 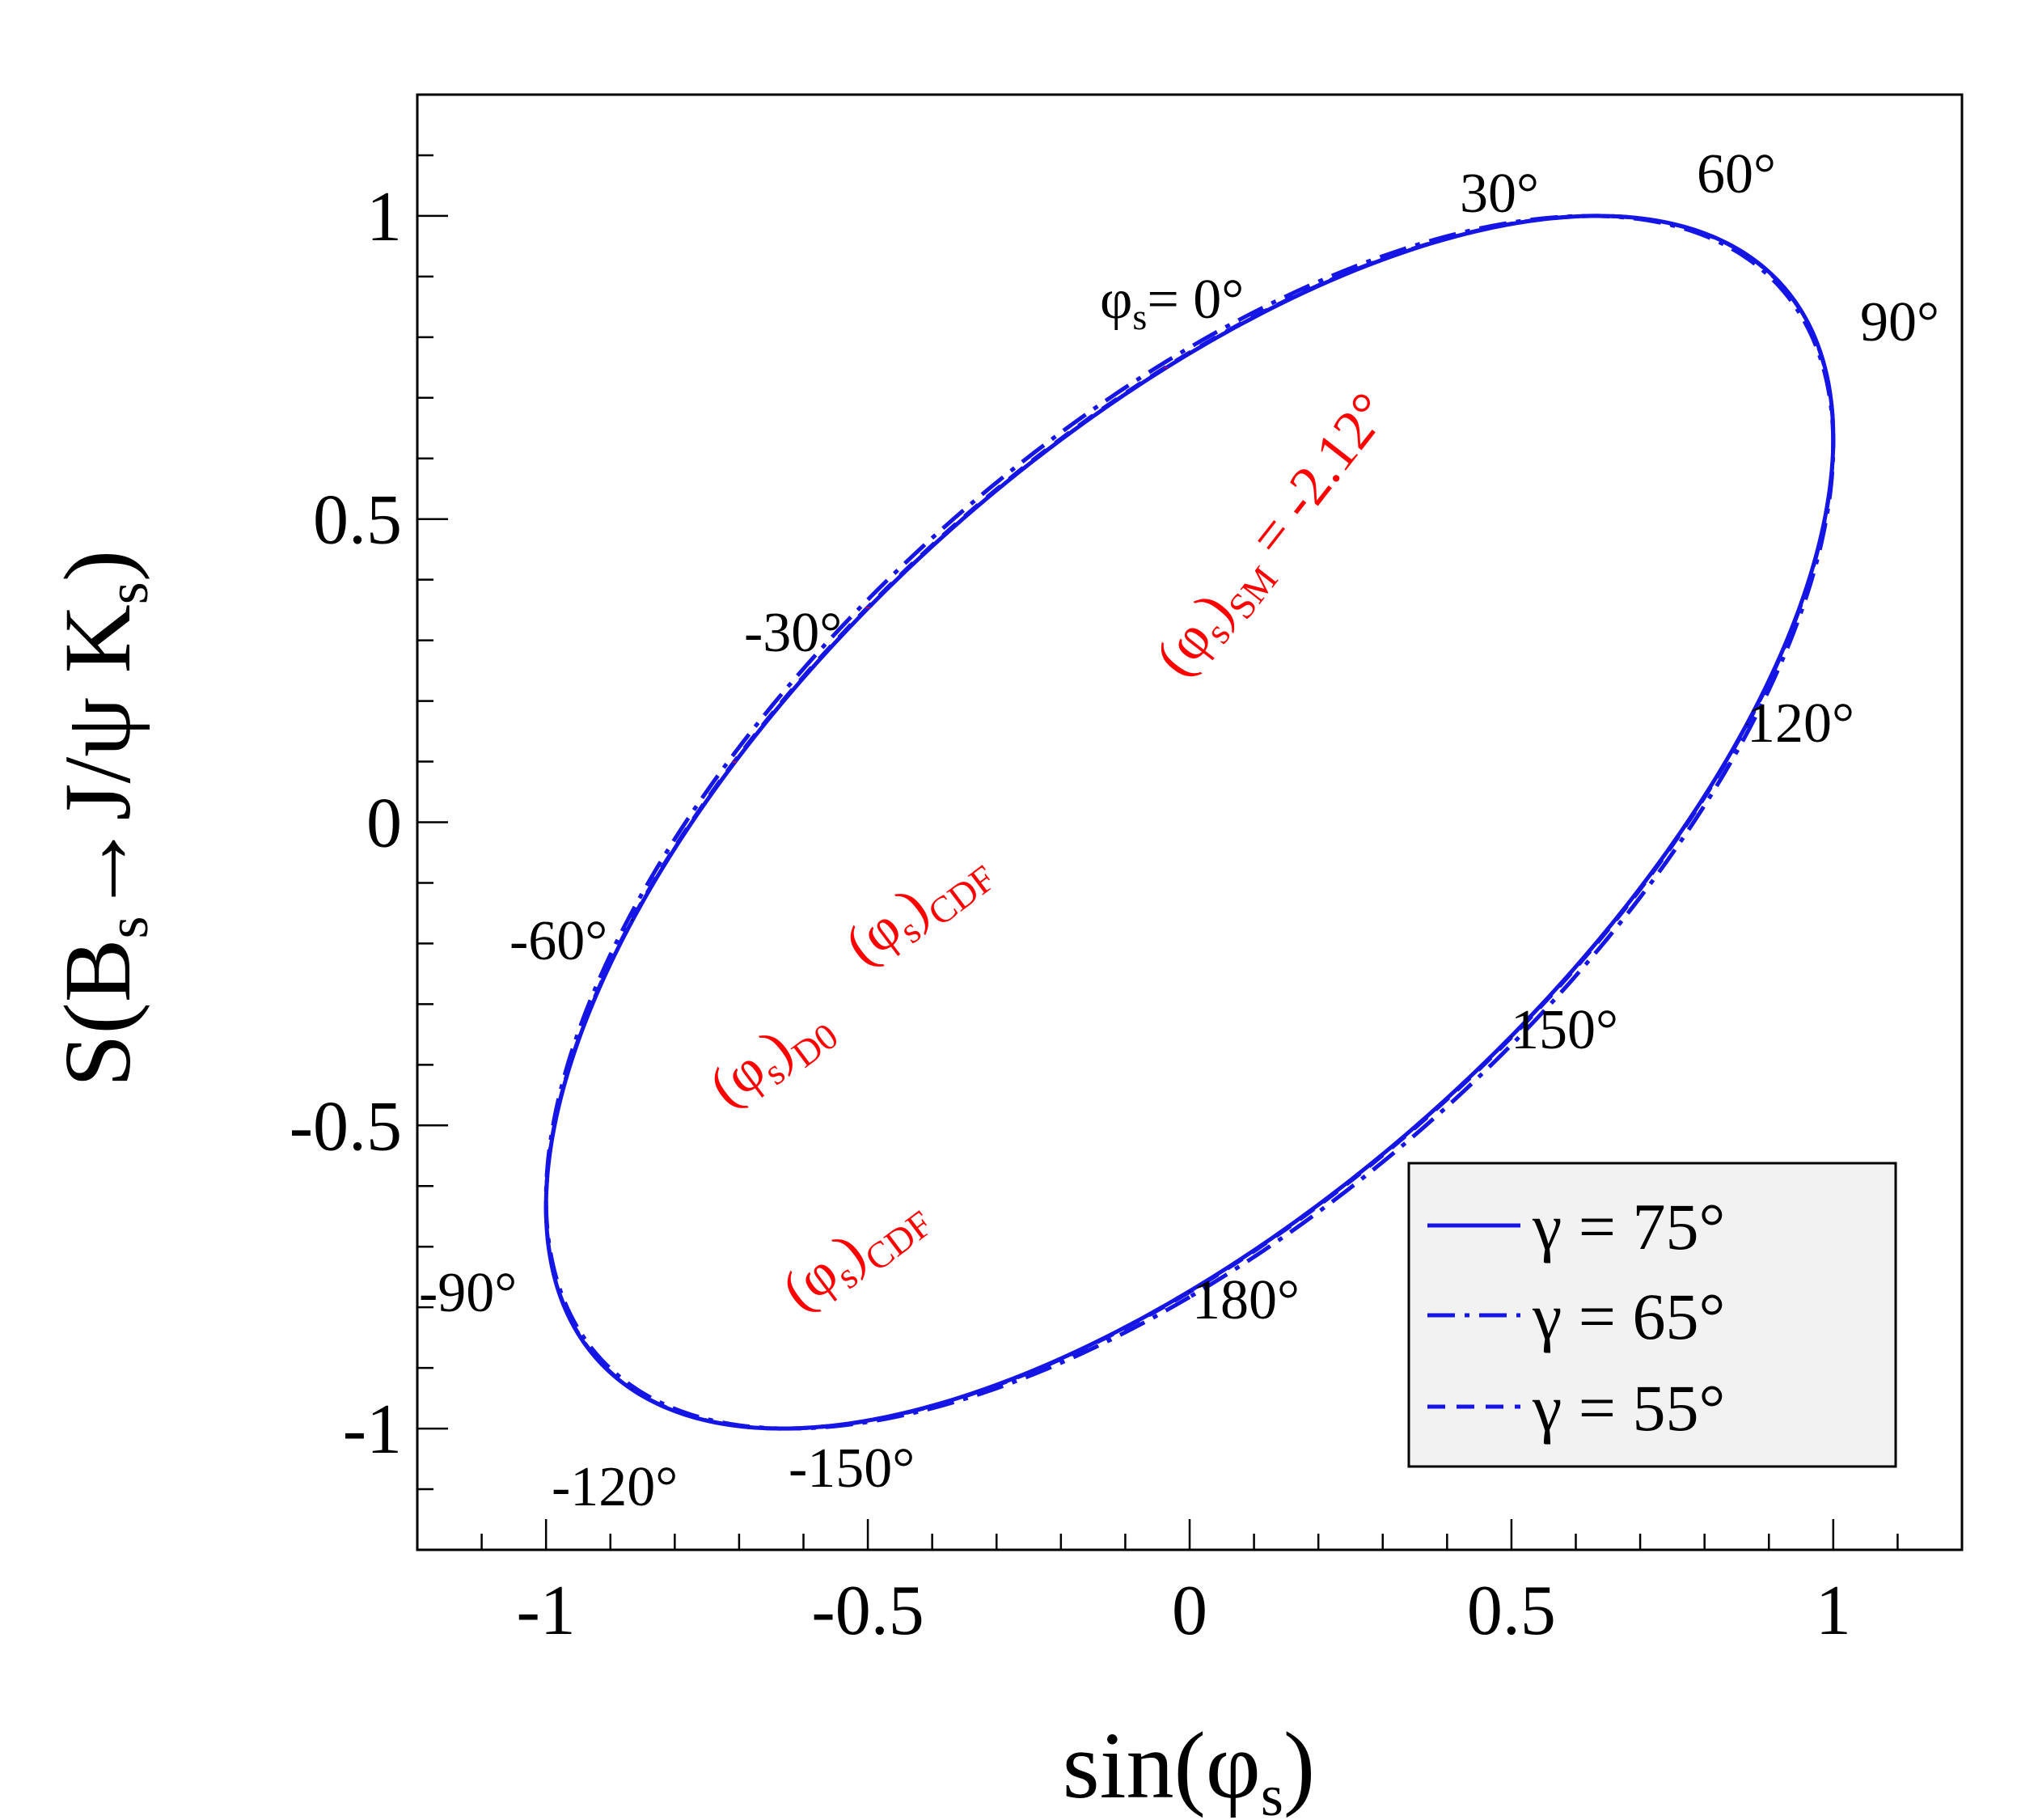 What do you see at coordinates (97, 868) in the screenshot?
I see `y-axis-title-arrow: →` at bounding box center [97, 868].